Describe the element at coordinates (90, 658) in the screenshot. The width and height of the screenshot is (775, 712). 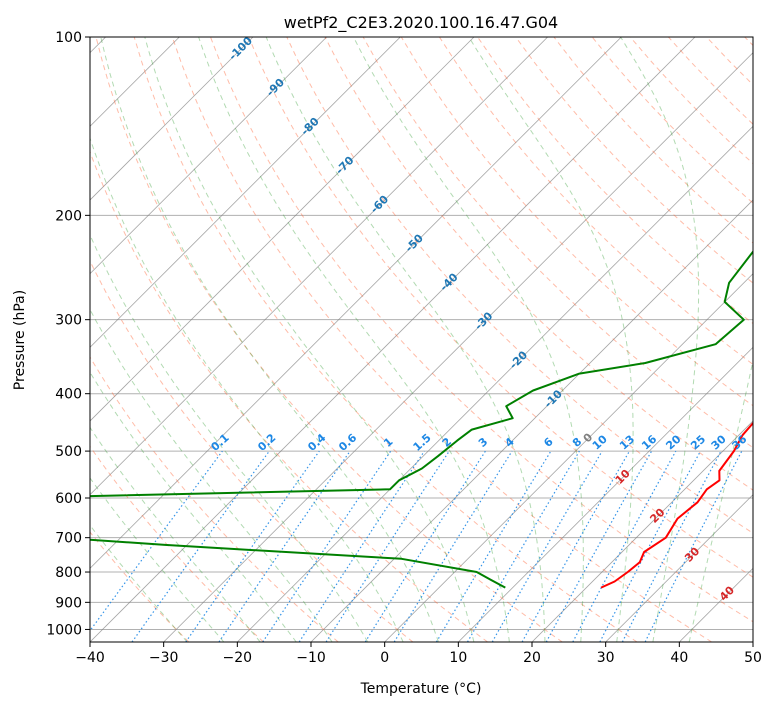
I see `x-tick-label: −40` at that location.